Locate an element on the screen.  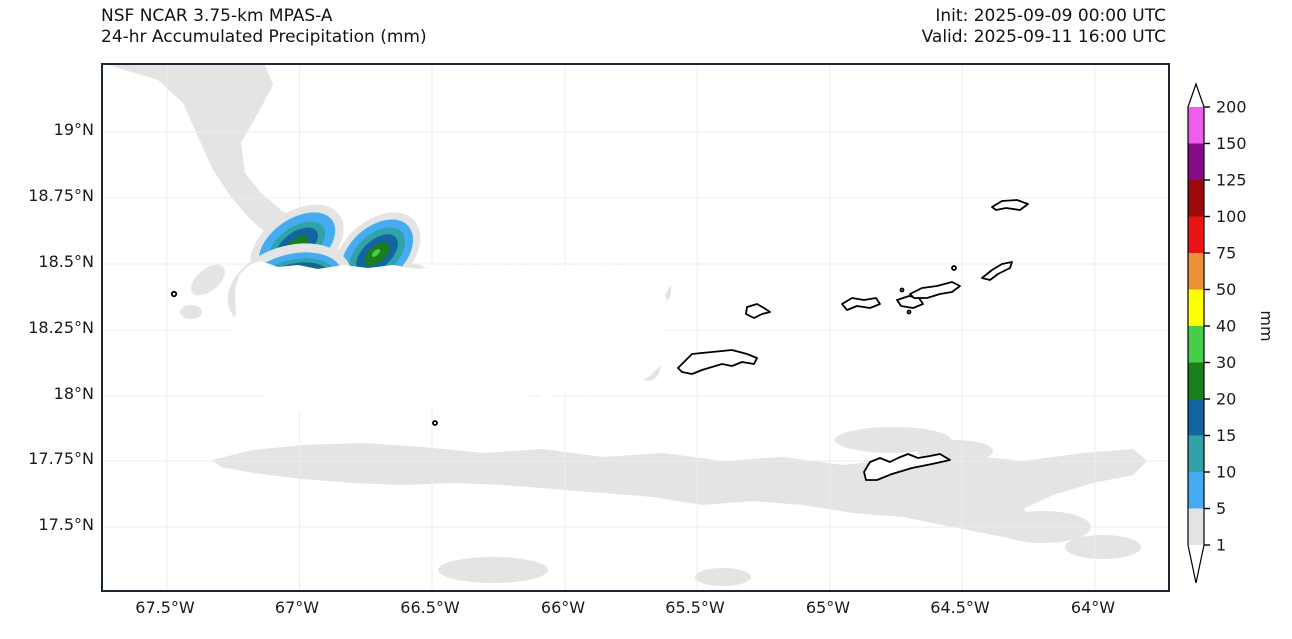
y-tick-19n: 19°N is located at coordinates (73, 129).